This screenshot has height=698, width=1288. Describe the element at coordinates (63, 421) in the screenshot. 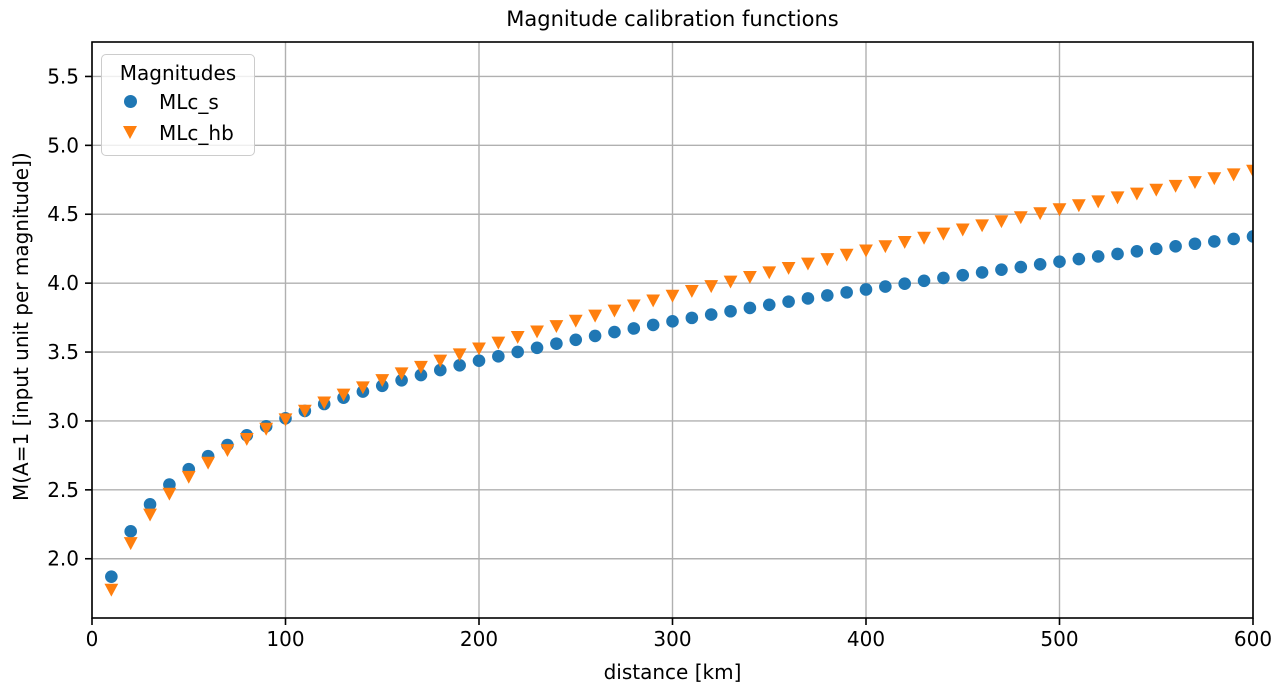

I see `y-tick-label: 3.0` at that location.